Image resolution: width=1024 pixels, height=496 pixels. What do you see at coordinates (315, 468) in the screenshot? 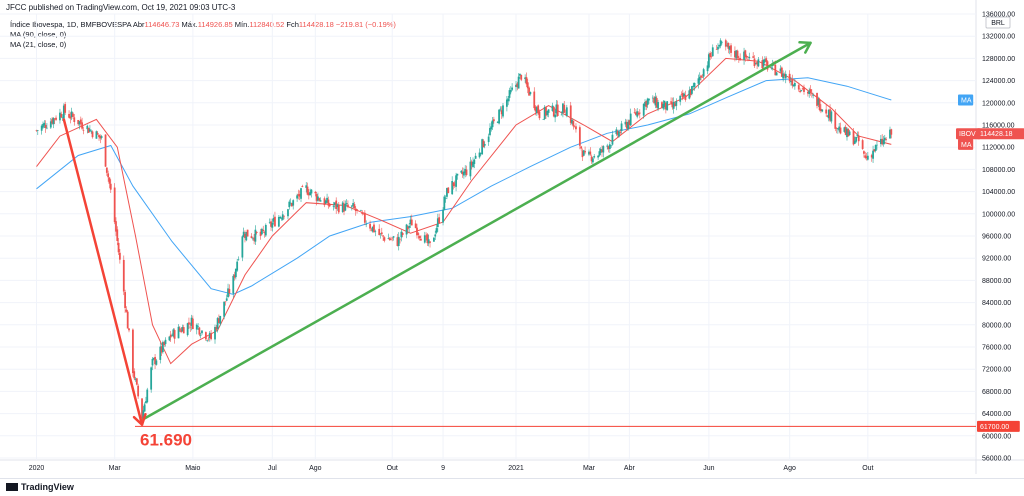
I see `x-tick-label: Ago` at bounding box center [315, 468].